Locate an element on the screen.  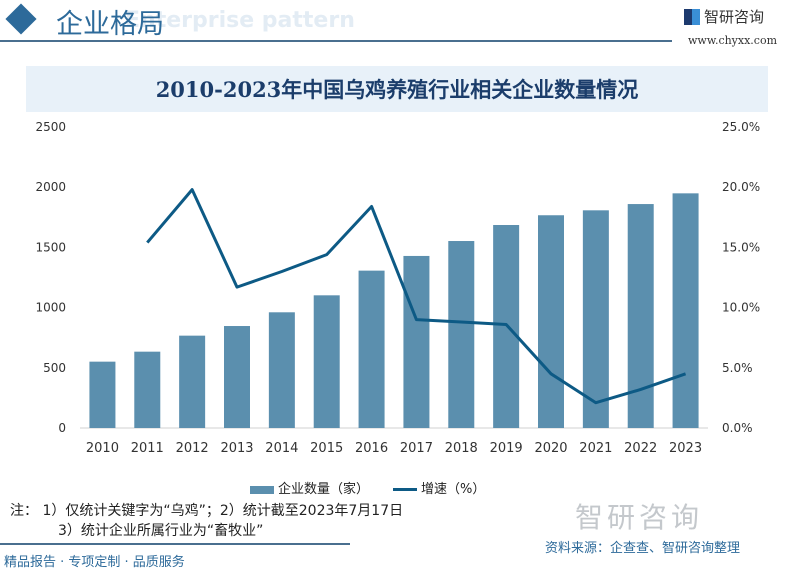
left-tick-label: 1500 is located at coordinates (50, 247).